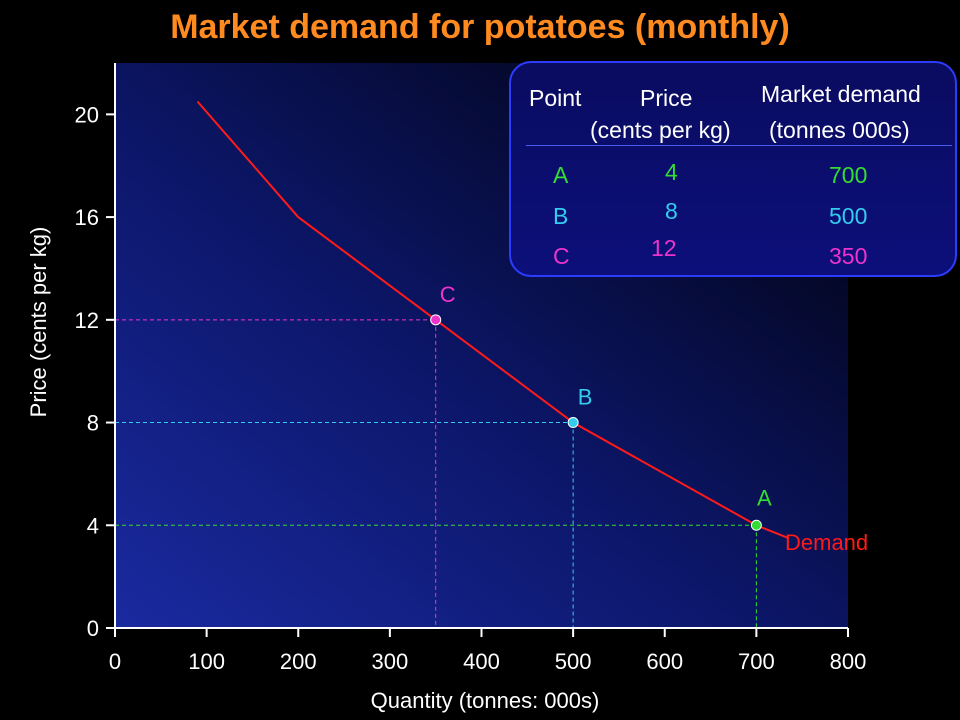 The image size is (960, 720). I want to click on row-a-price: 4, so click(671, 172).